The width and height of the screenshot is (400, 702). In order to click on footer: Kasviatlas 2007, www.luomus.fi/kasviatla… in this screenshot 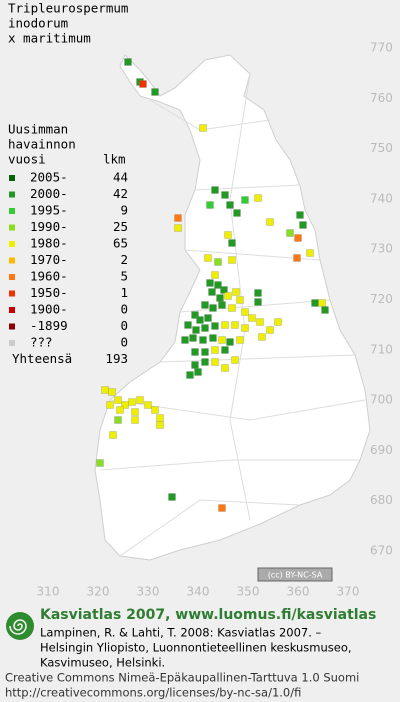, I will do `click(190, 653)`.